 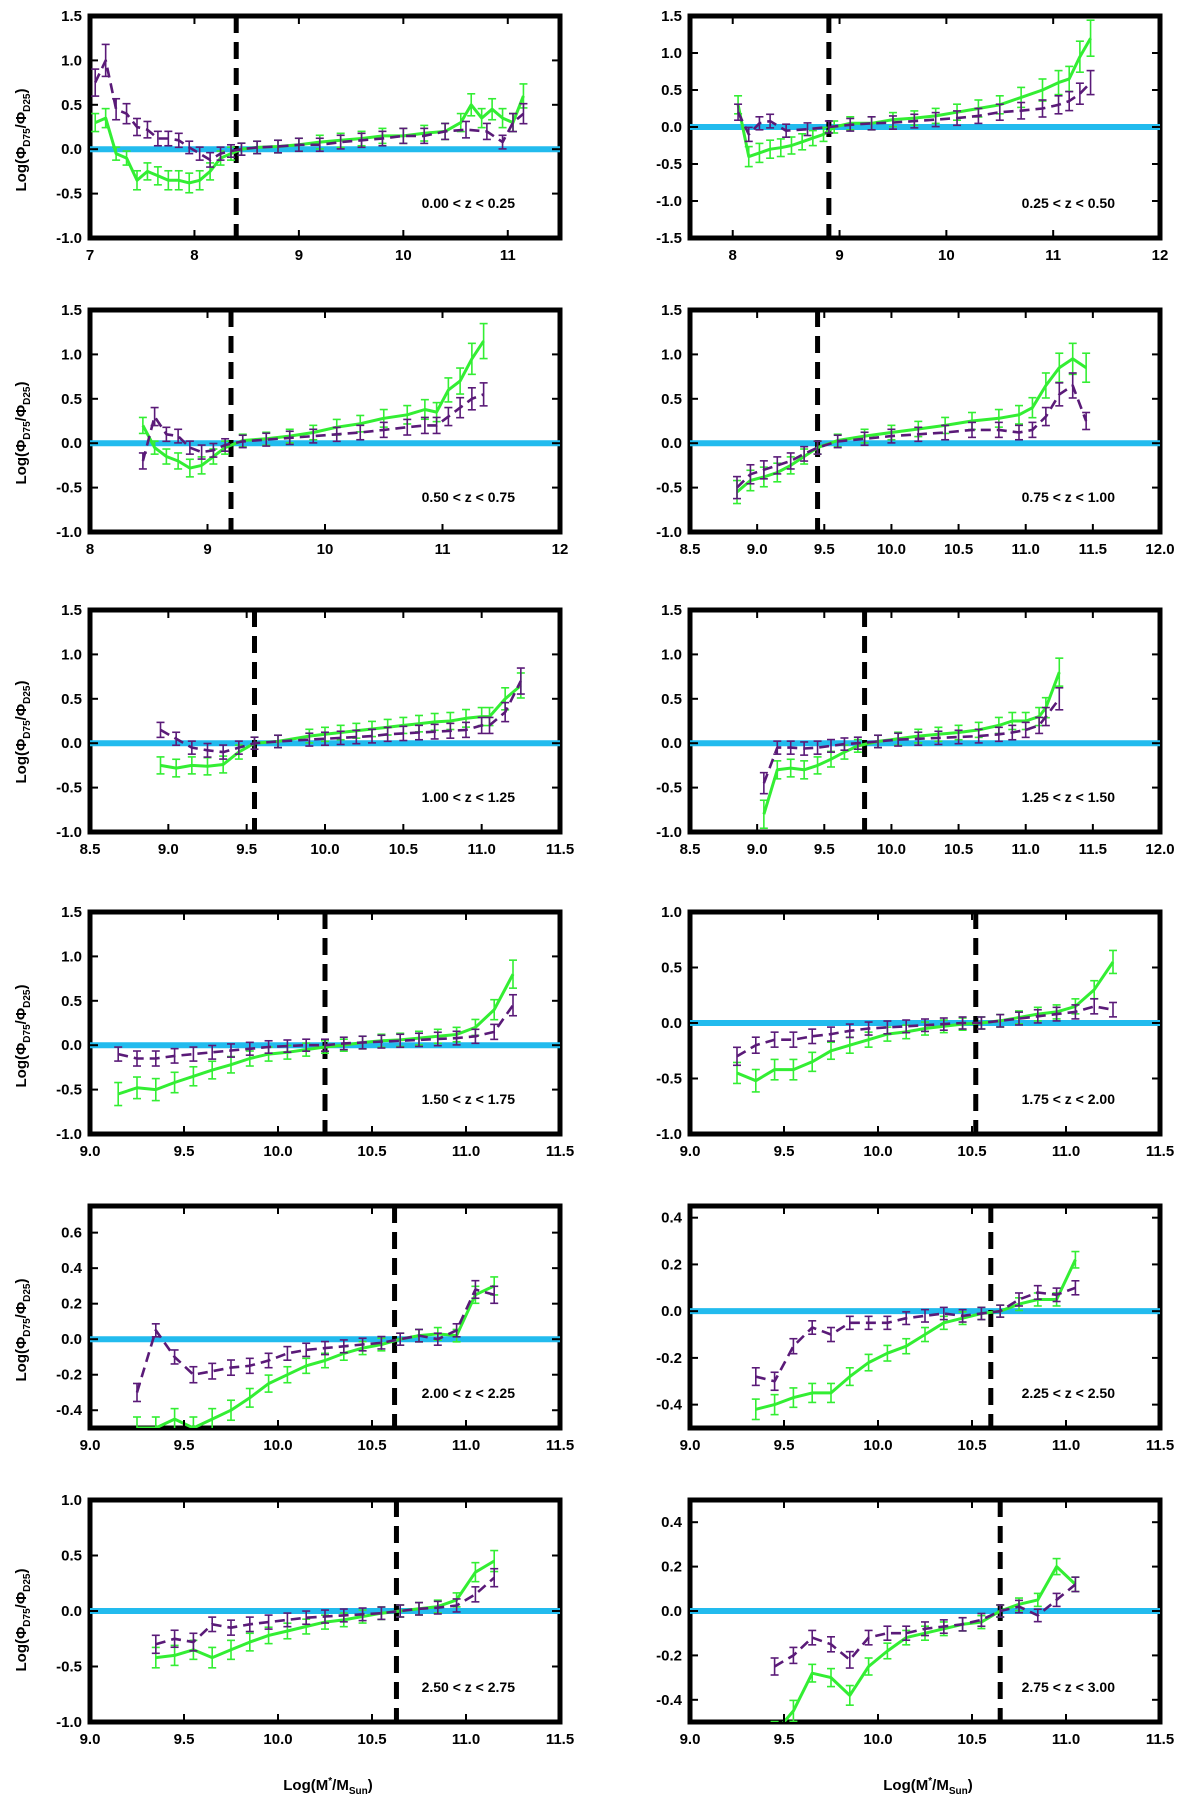 I want to click on xlabel-right: Log(M*/MSun), so click(x=927, y=1786).